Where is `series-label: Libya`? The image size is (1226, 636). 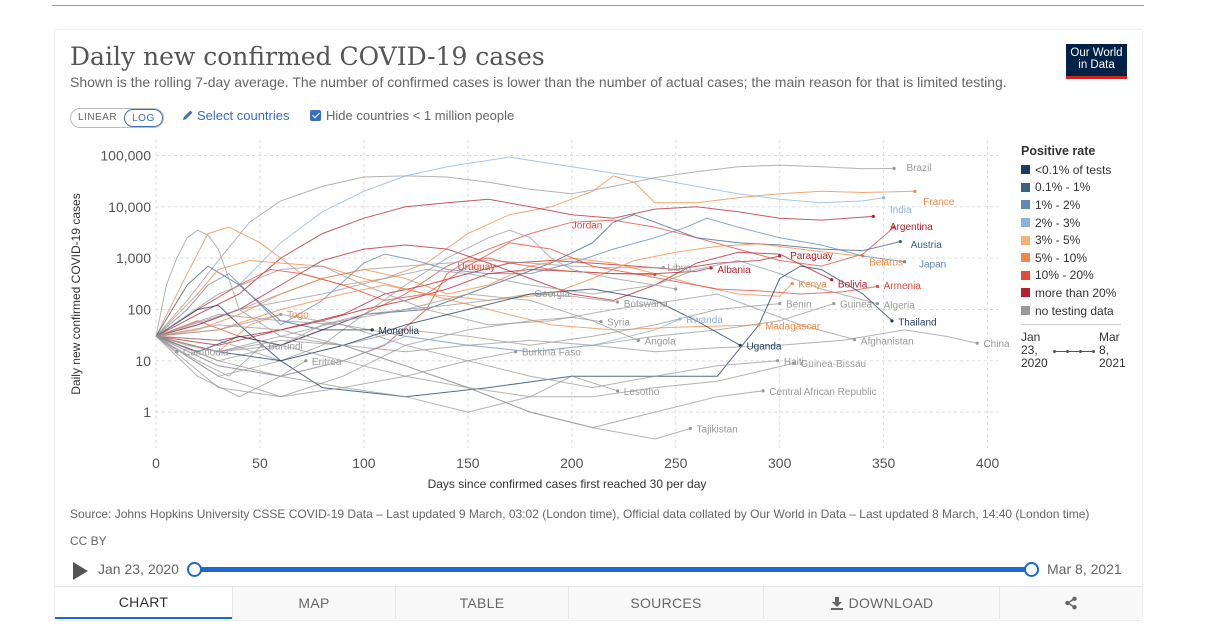
series-label: Libya is located at coordinates (679, 268).